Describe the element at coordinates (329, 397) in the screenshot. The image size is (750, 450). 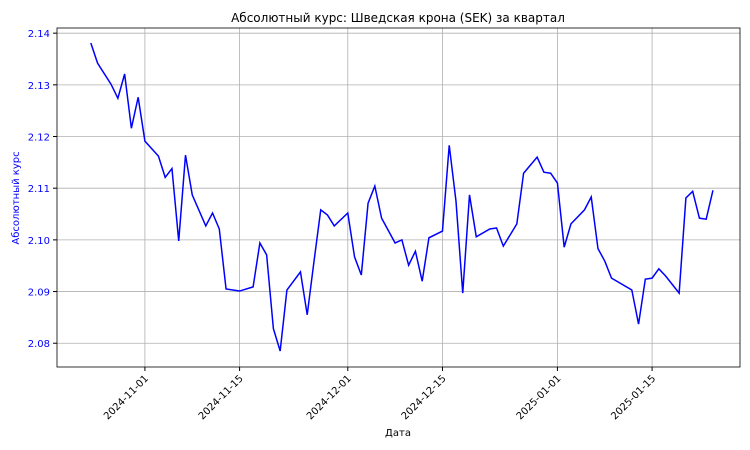
I see `x-tick-label: 2024-12-01` at that location.